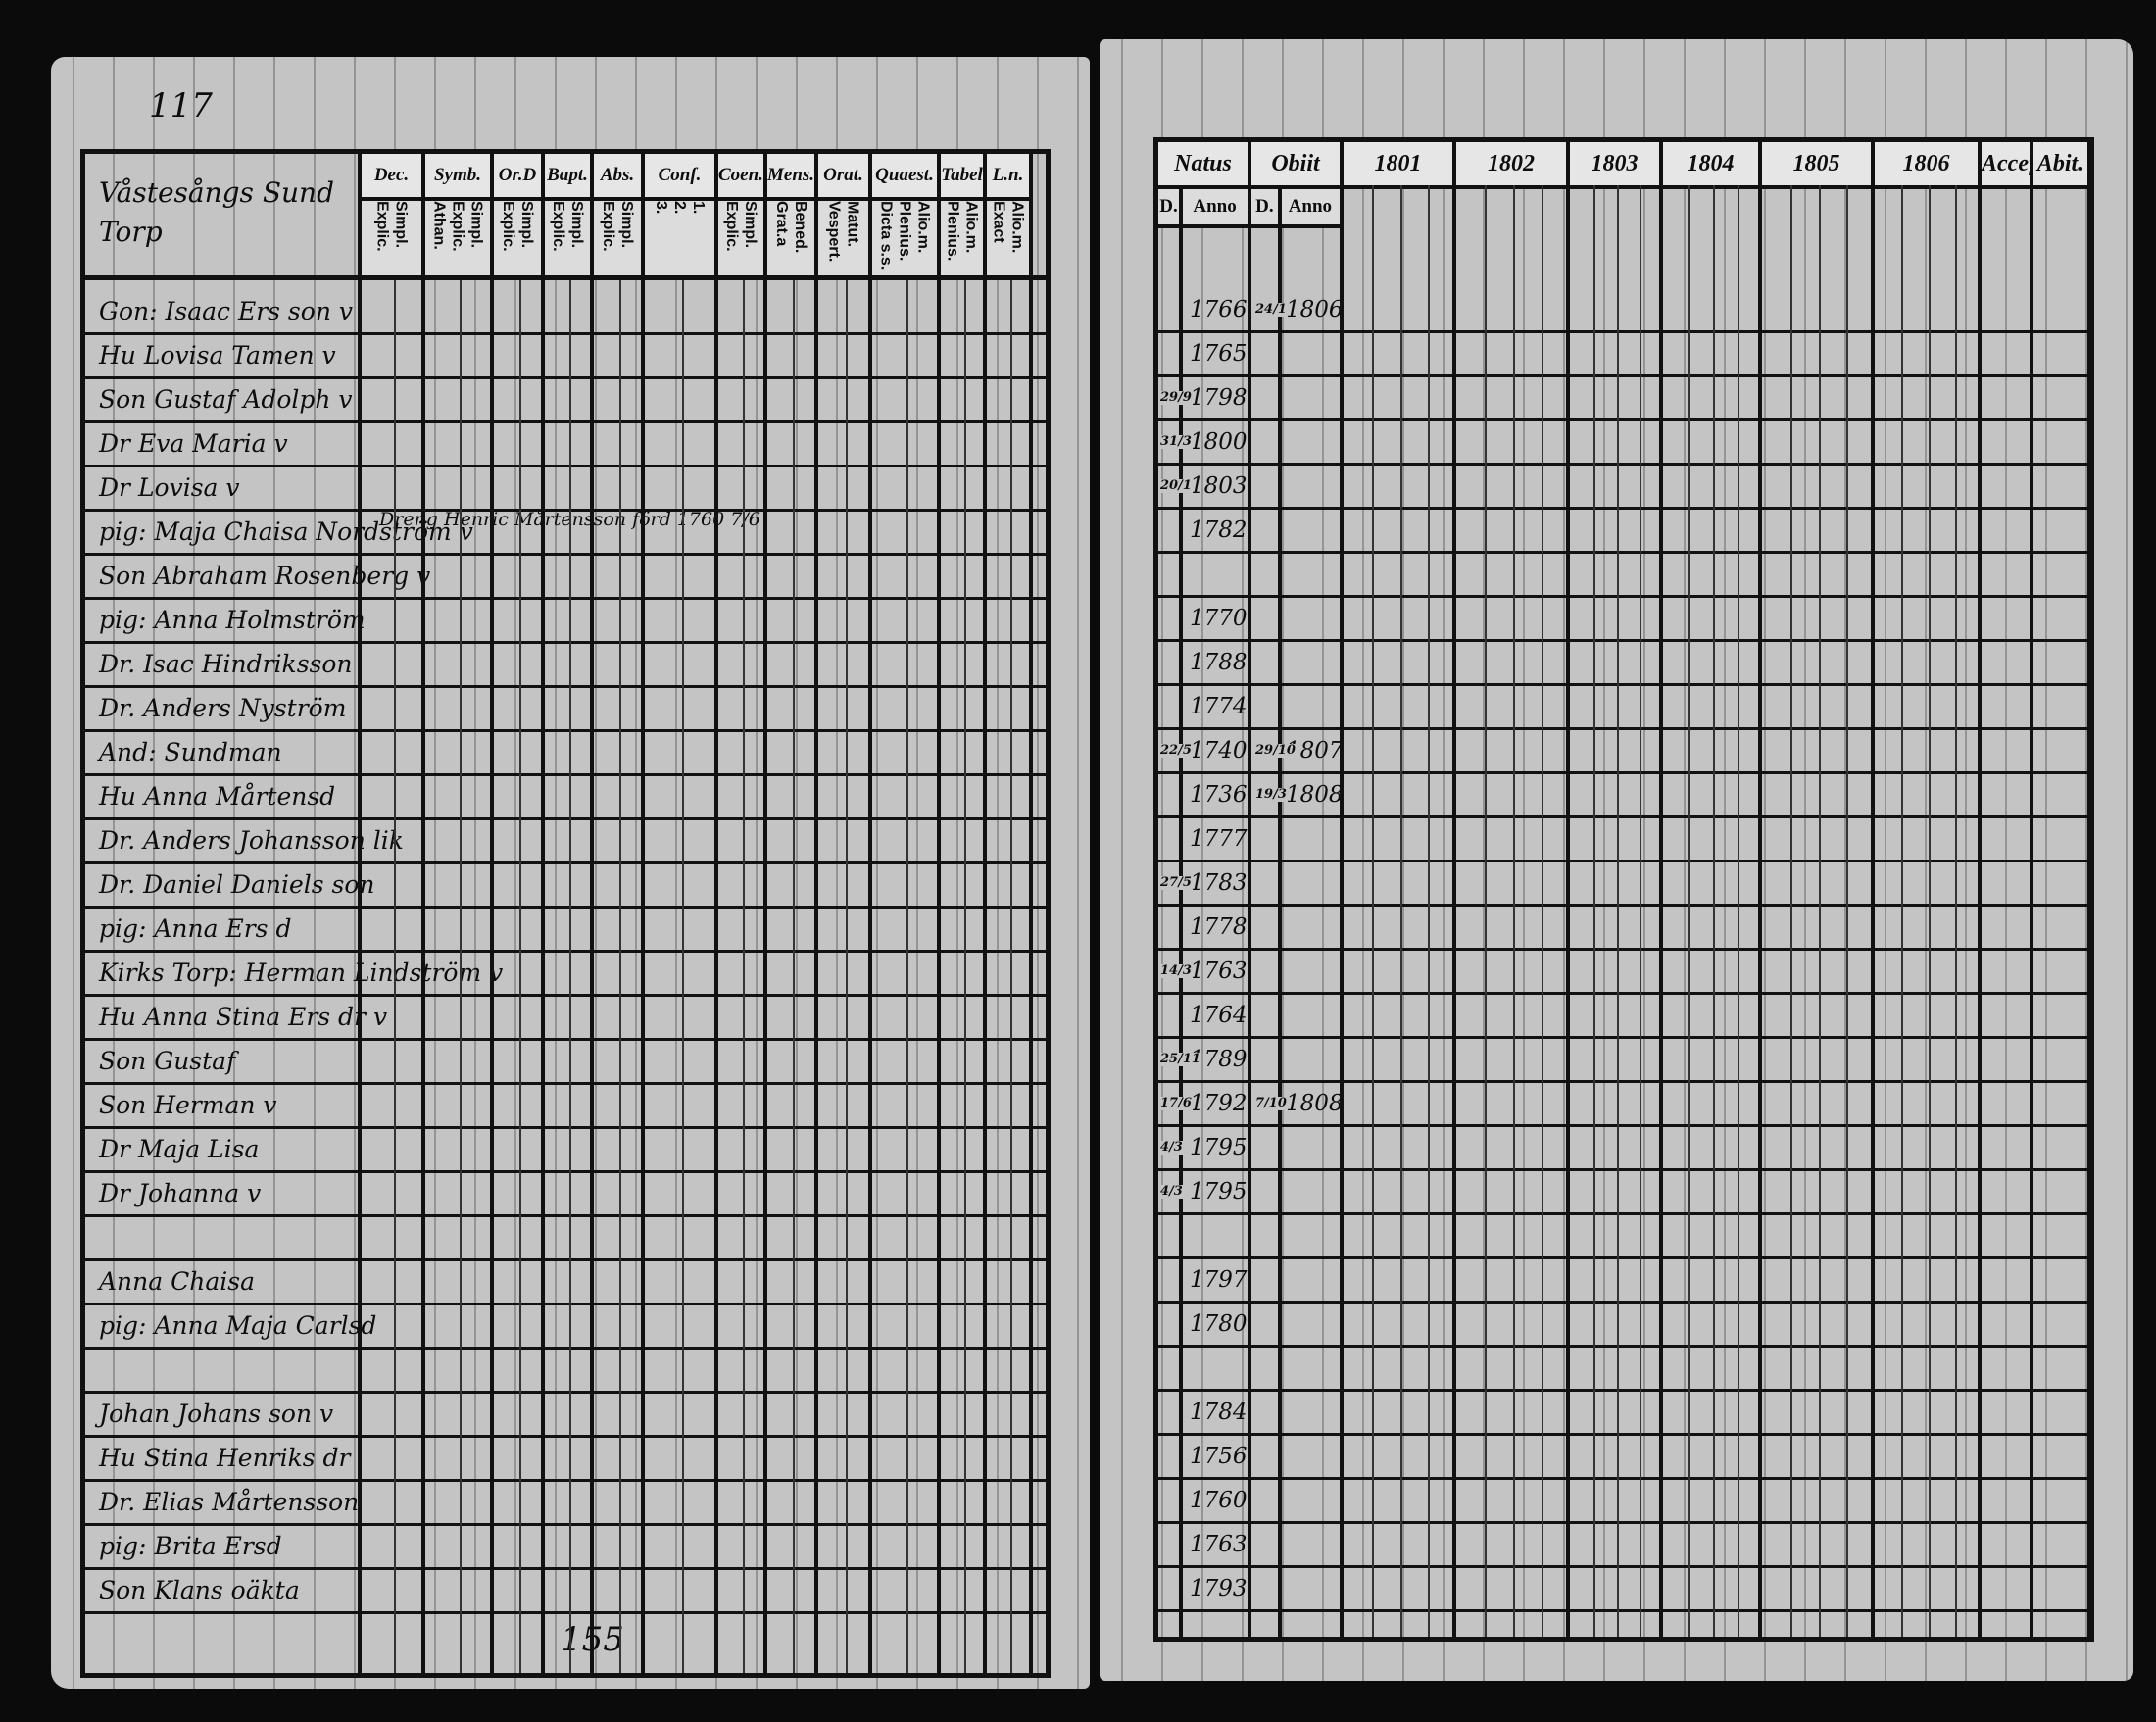 The image size is (2156, 1722). Describe the element at coordinates (679, 177) in the screenshot. I see `column-header-title: Conf.` at that location.